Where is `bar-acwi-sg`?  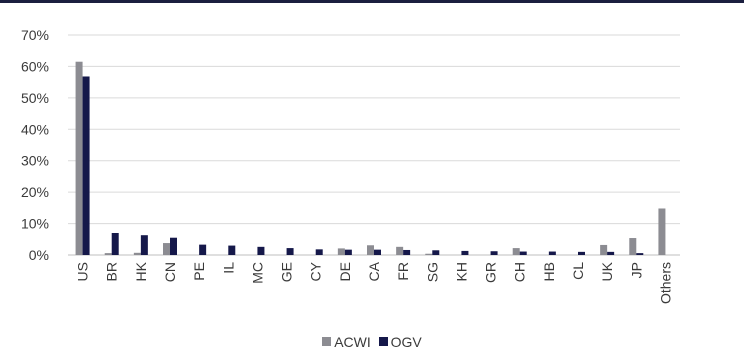 bar-acwi-sg is located at coordinates (429, 254).